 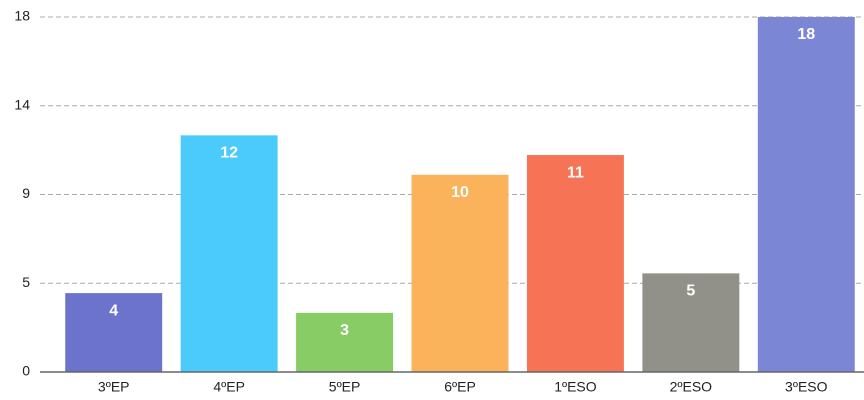 What do you see at coordinates (806, 387) in the screenshot?
I see `x-tick-label: 3ºESO` at bounding box center [806, 387].